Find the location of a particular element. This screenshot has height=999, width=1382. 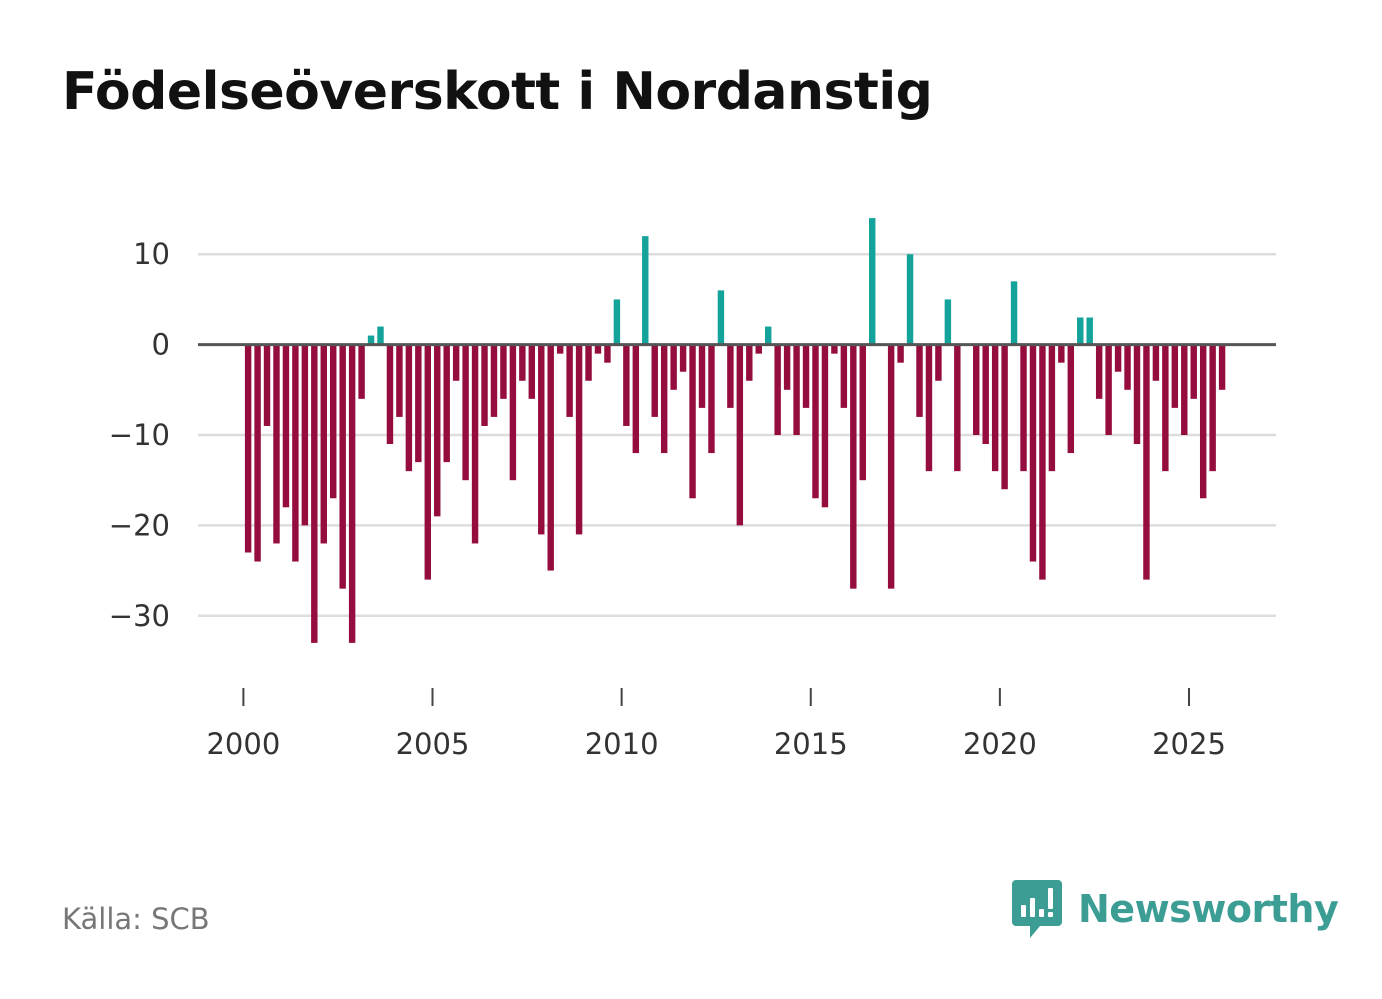

y-tick-label: 0 is located at coordinates (161, 345).